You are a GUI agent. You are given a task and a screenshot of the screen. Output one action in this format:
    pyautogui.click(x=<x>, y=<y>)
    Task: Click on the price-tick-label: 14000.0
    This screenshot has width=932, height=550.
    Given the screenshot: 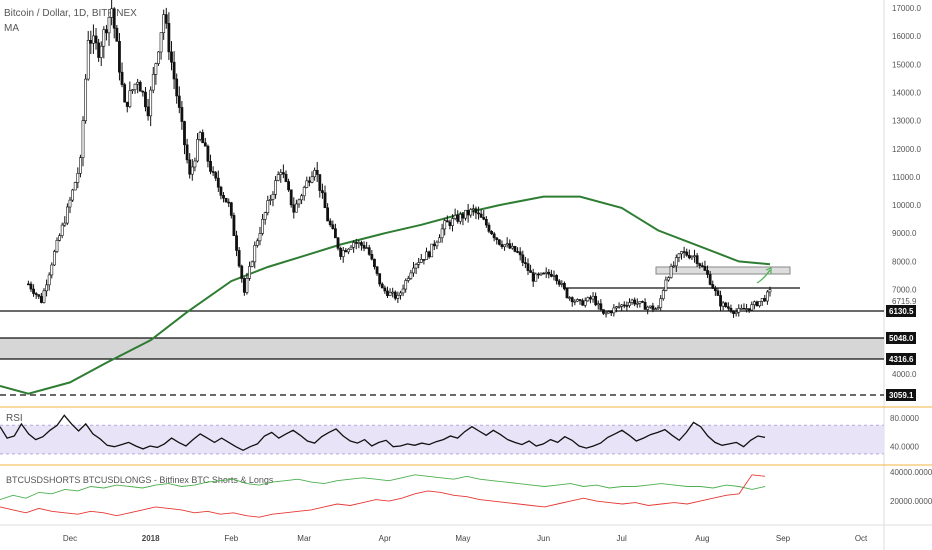 What is the action you would take?
    pyautogui.click(x=906, y=92)
    